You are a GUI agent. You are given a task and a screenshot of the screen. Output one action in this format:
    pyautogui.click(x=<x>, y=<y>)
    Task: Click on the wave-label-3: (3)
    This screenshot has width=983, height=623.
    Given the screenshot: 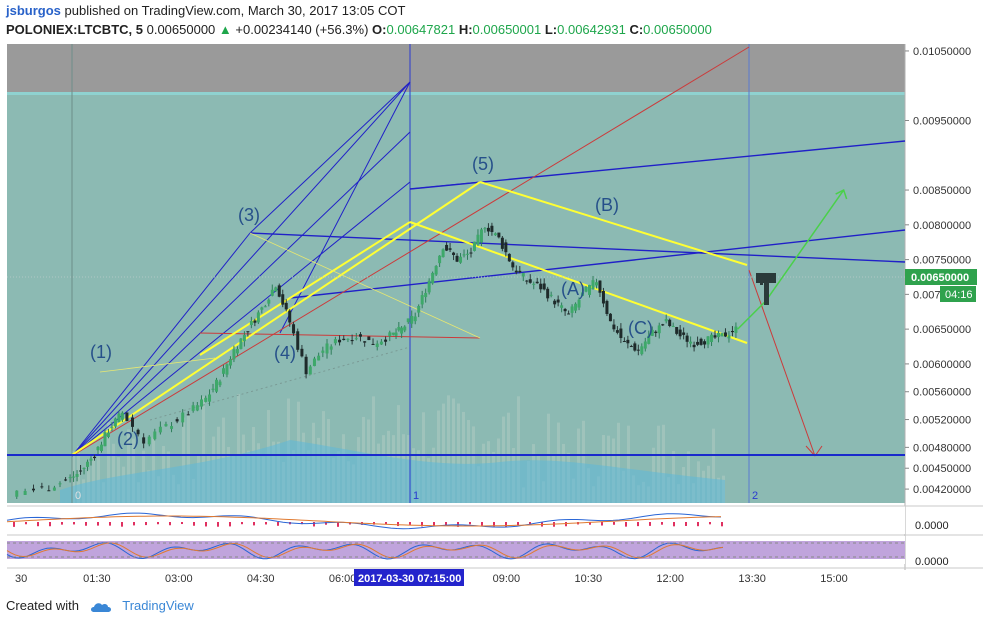 What is the action you would take?
    pyautogui.click(x=249, y=215)
    